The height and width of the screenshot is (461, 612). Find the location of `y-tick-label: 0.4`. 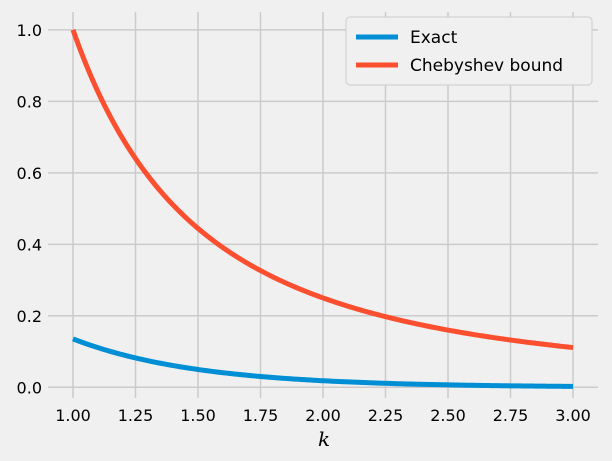

y-tick-label: 0.4 is located at coordinates (29, 244).